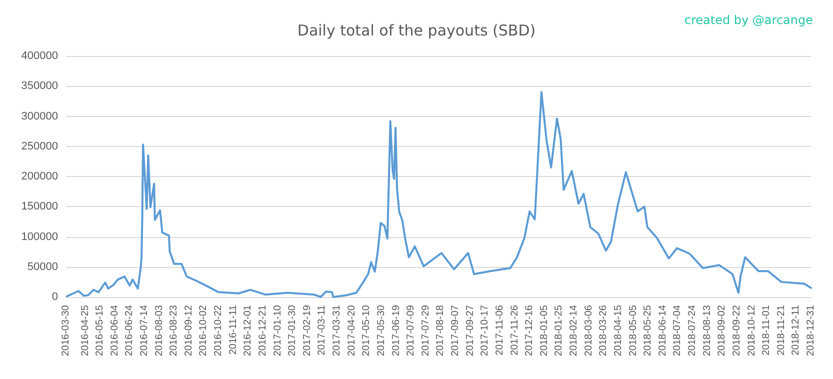 This screenshot has width=833, height=379. I want to click on x-tick-label: 2016-10-02, so click(204, 330).